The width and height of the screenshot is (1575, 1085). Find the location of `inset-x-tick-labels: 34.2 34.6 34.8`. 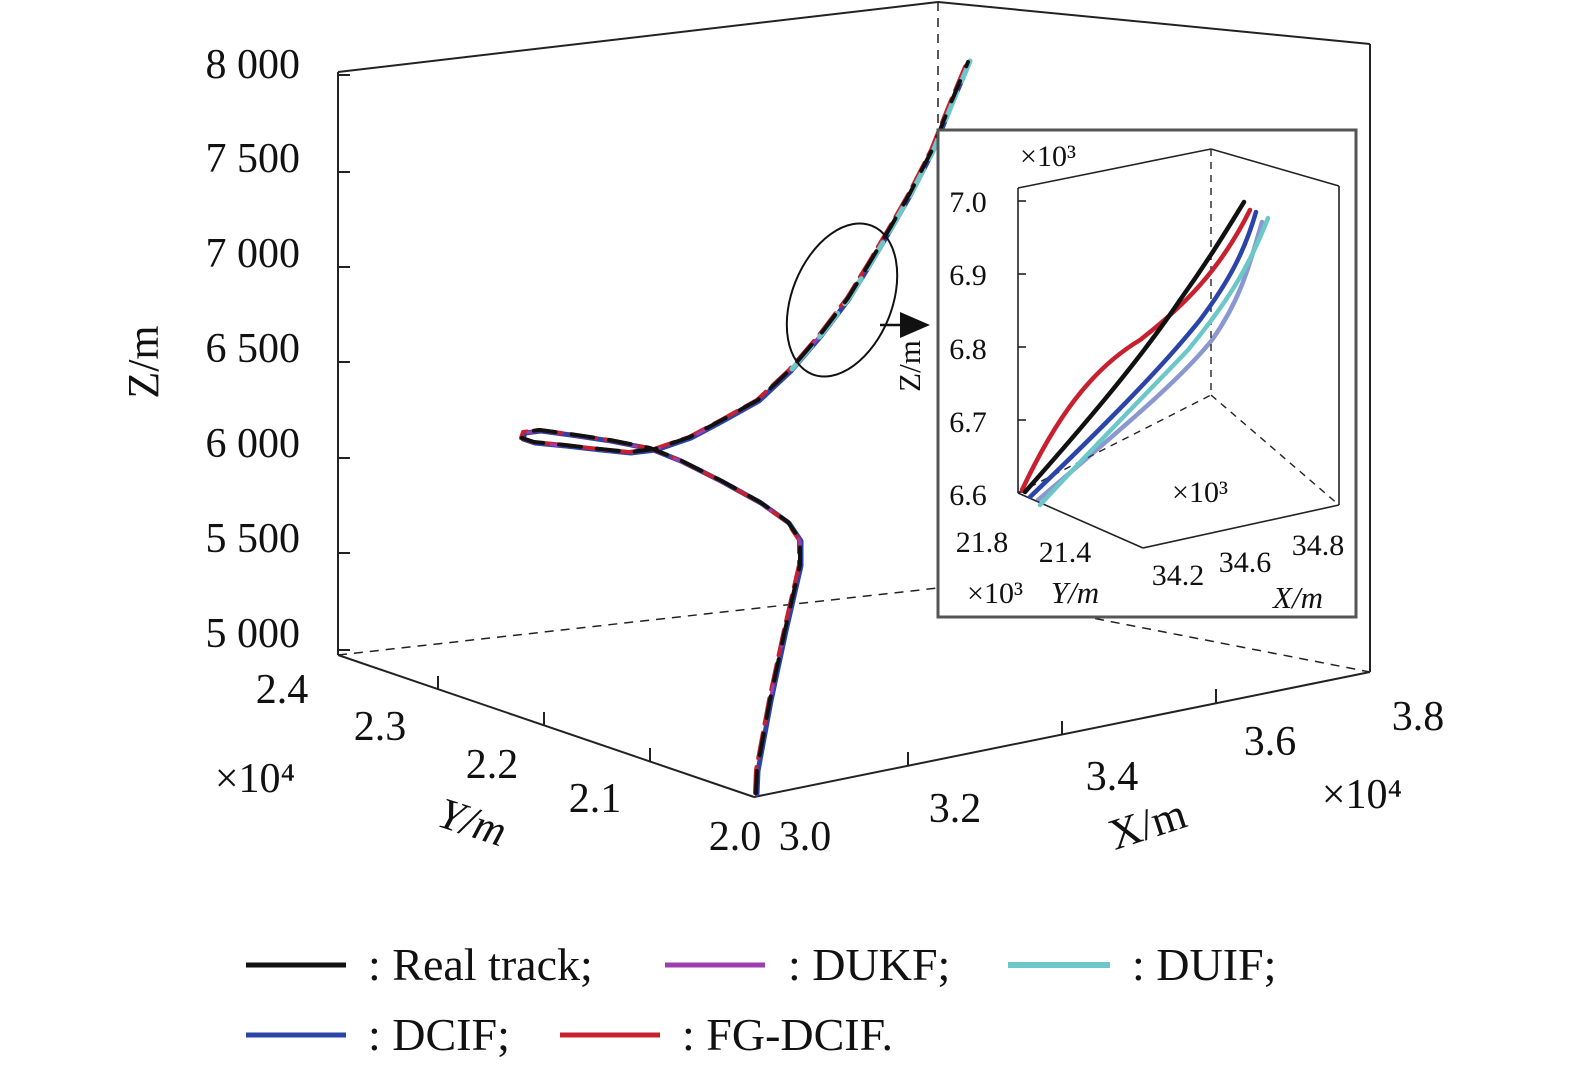

inset-x-tick-labels: 34.2 34.6 34.8 is located at coordinates (1248, 560).